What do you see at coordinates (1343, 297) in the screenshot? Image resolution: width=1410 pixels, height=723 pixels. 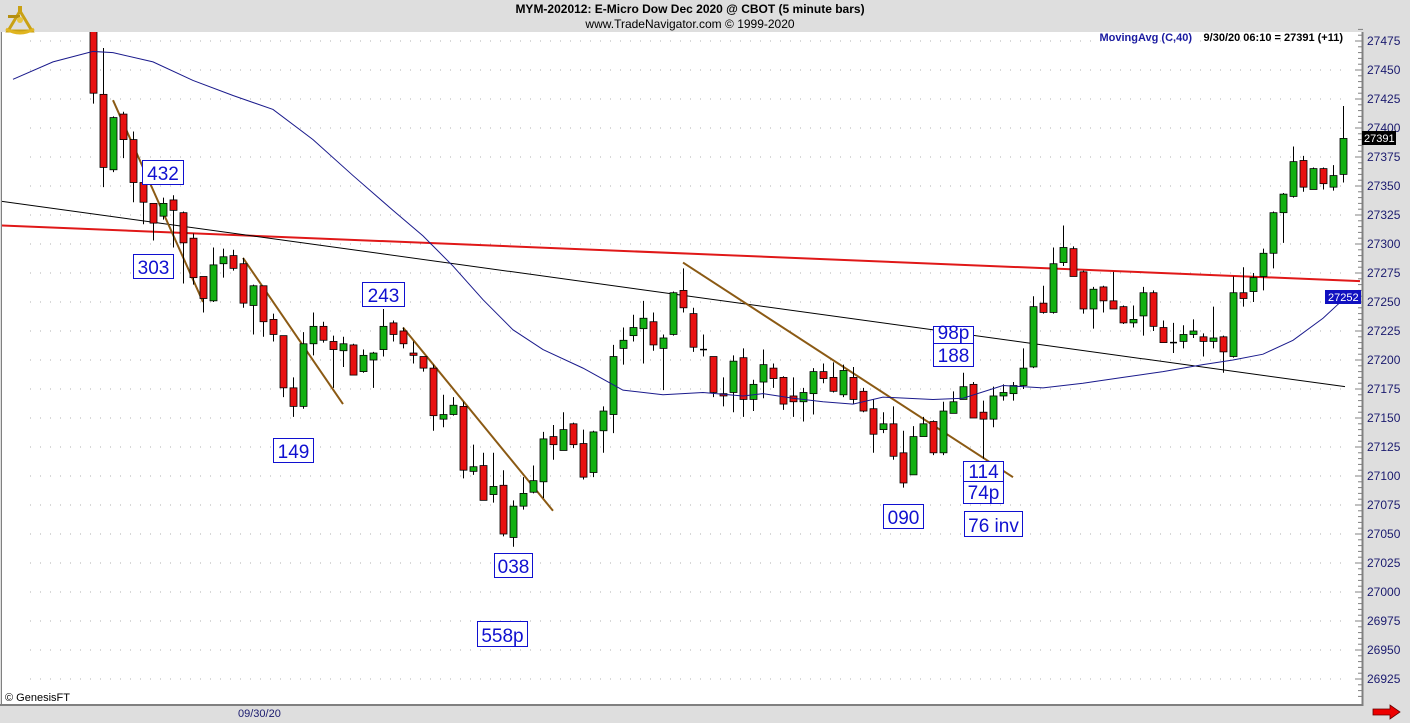 I see `ma-price-tag: 27252` at bounding box center [1343, 297].